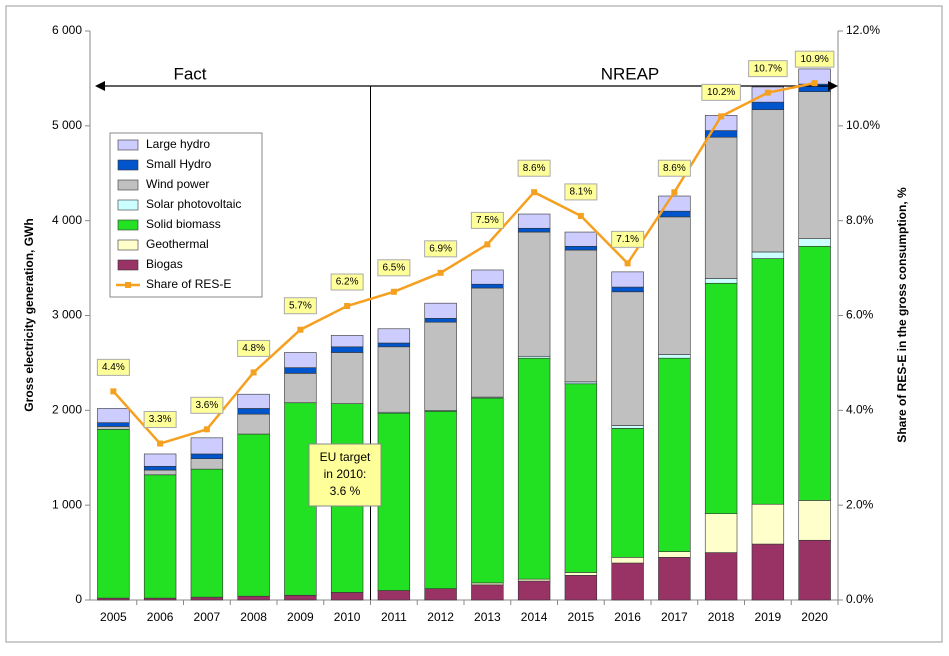  Describe the element at coordinates (178, 144) in the screenshot. I see `legend-label: Large hydro` at that location.